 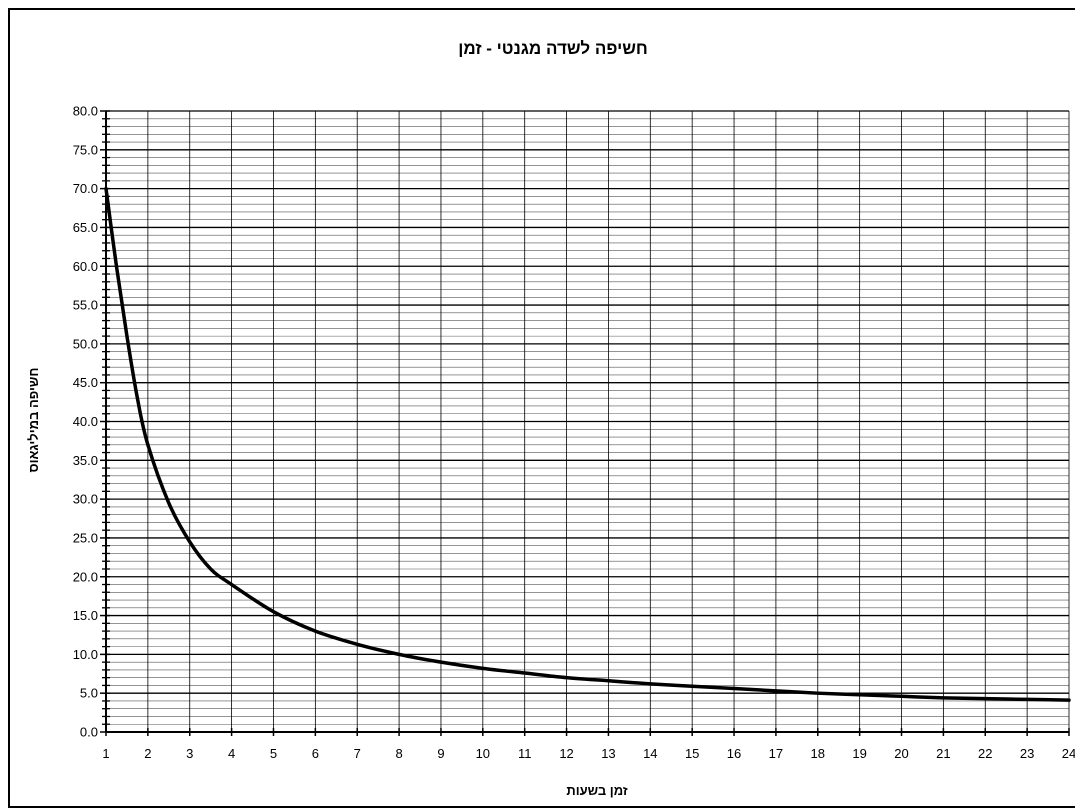 I want to click on x-tick-label: 4, so click(x=231, y=753).